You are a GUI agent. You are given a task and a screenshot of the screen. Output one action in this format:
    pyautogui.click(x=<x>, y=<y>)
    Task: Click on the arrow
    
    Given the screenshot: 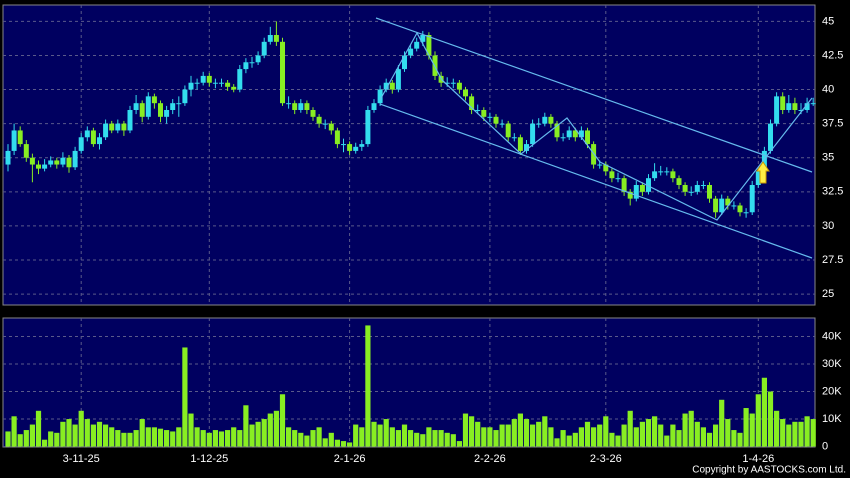 What is the action you would take?
    pyautogui.click(x=763, y=172)
    